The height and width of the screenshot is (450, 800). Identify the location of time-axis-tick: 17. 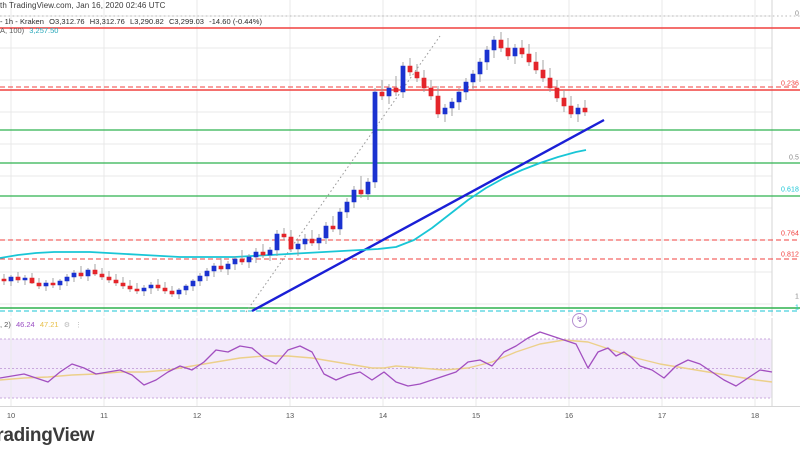
(662, 415).